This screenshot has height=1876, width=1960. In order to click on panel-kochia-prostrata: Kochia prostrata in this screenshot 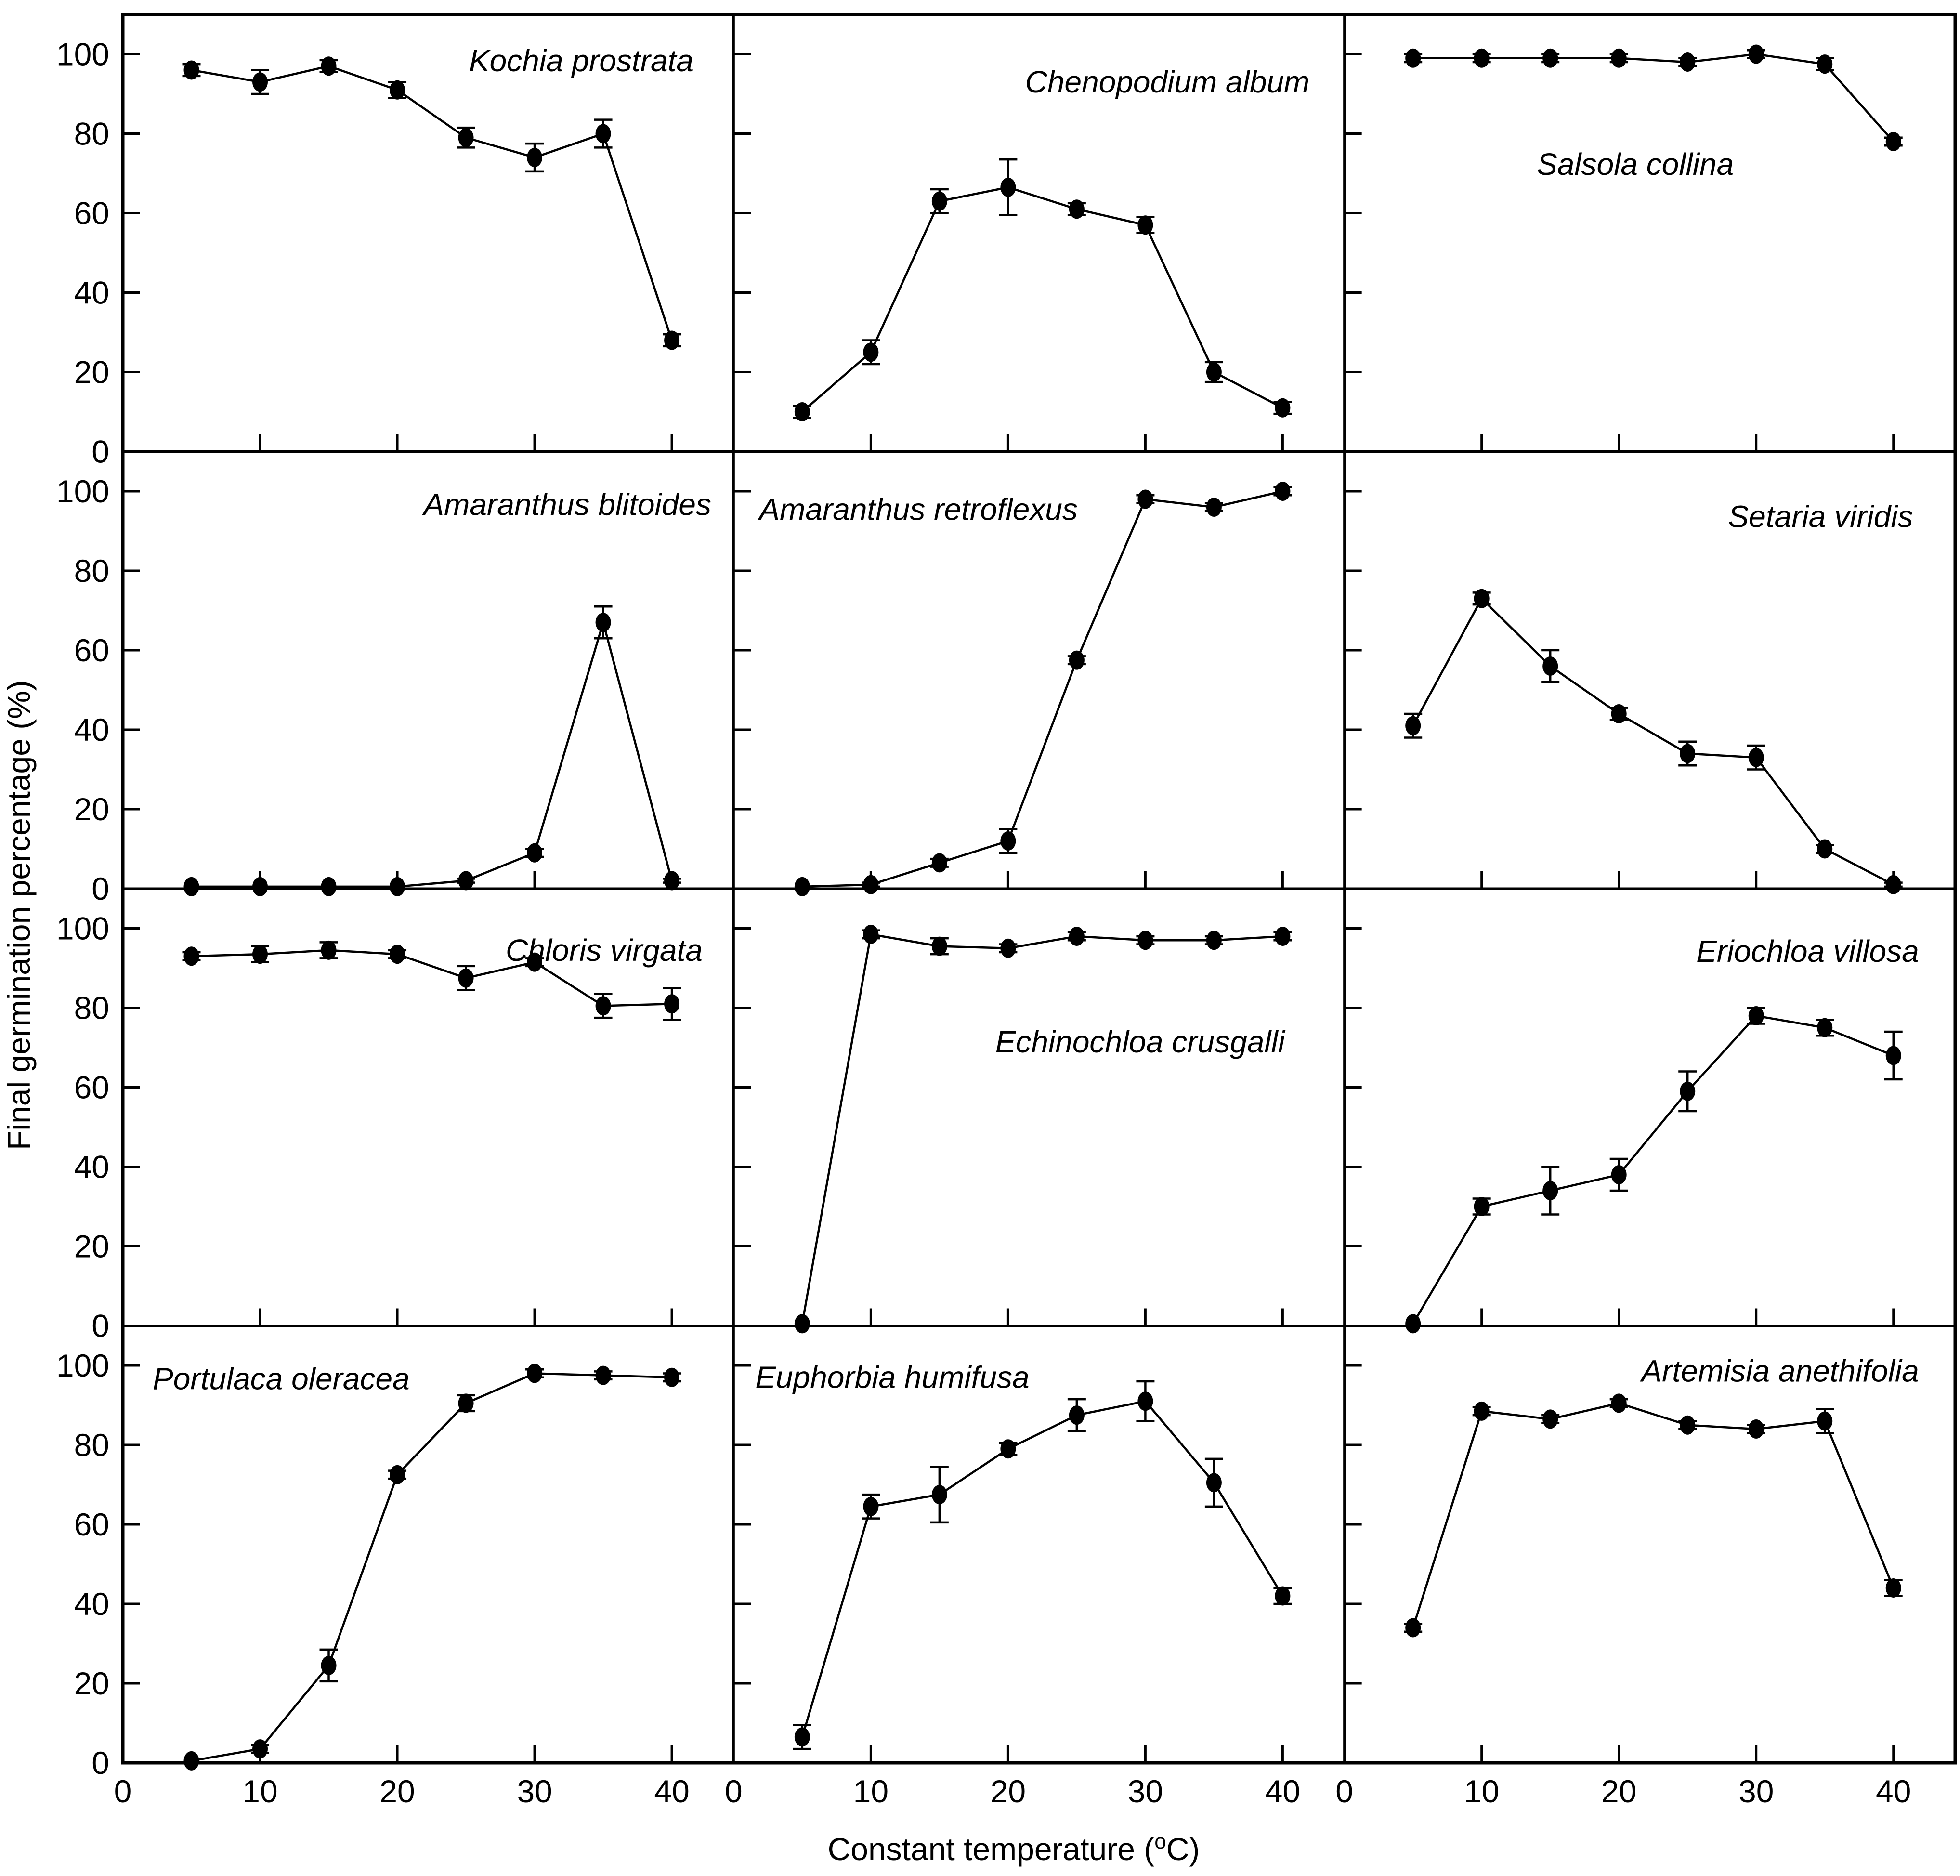, I will do `click(408, 247)`.